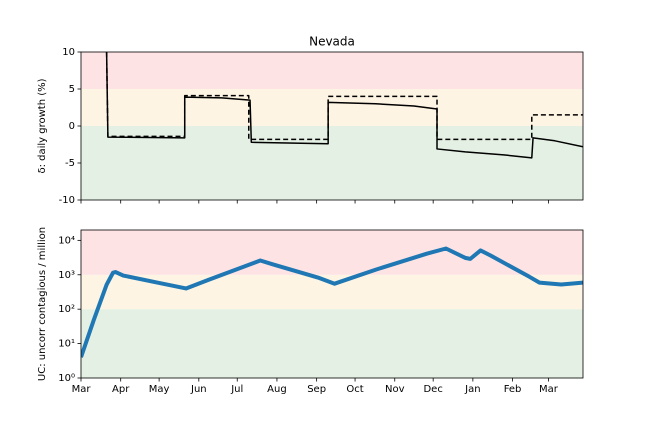 The height and width of the screenshot is (432, 648). Describe the element at coordinates (472, 389) in the screenshot. I see `x-tick-label: Jan` at that location.